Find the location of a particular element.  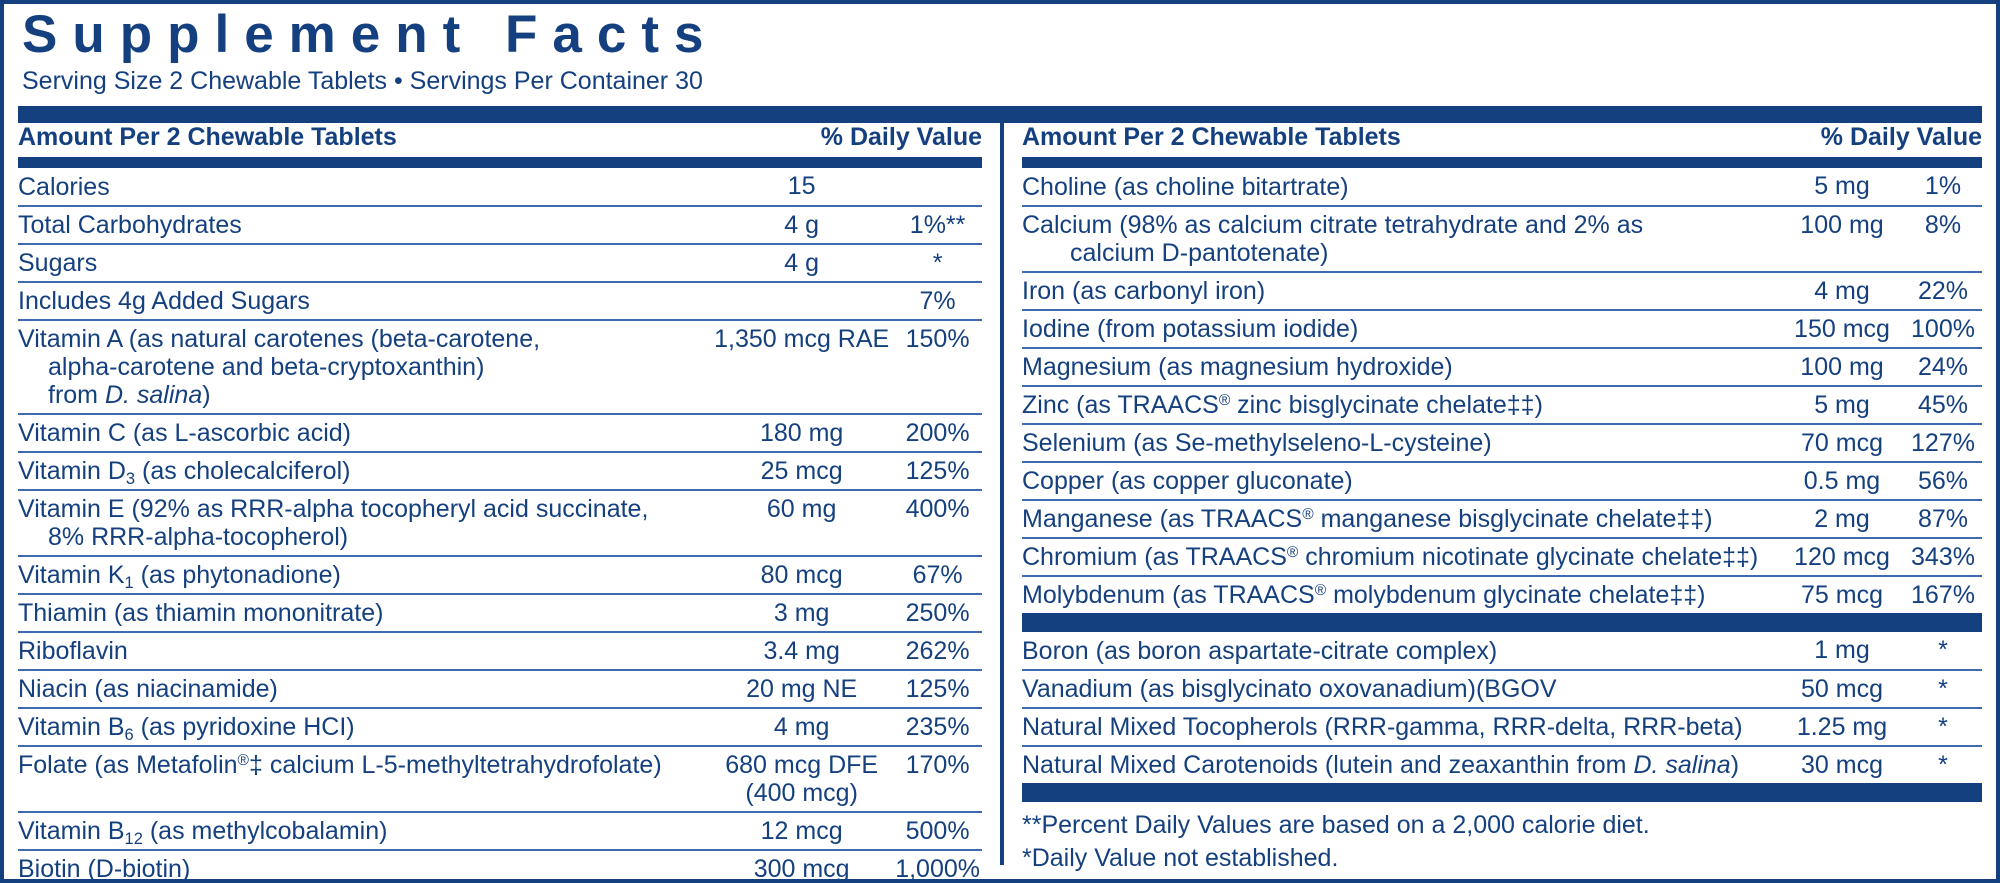

table-row: Sugars 4 g * is located at coordinates (500, 262).